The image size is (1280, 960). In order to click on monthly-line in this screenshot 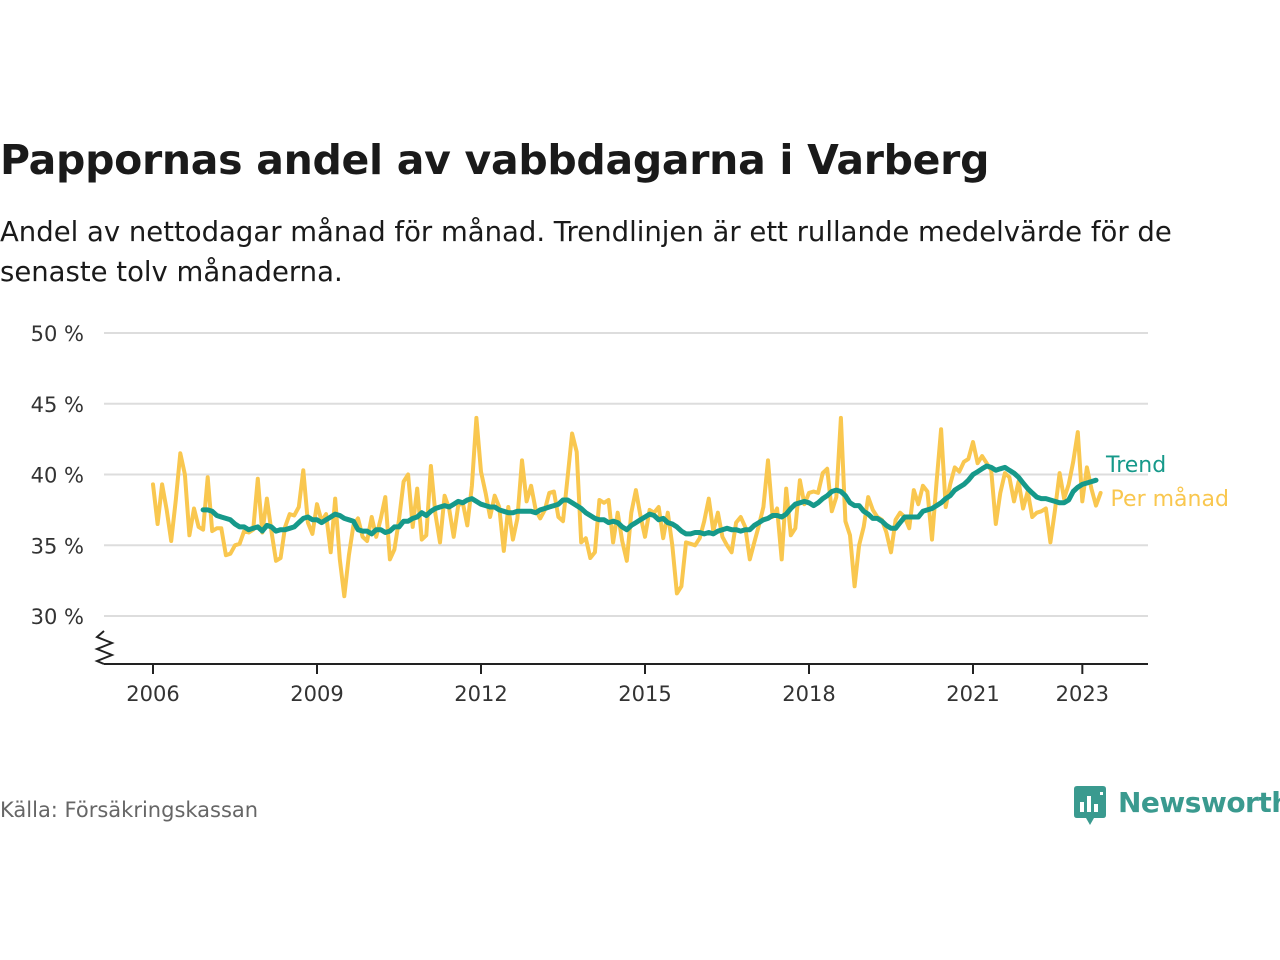, I will do `click(627, 507)`.